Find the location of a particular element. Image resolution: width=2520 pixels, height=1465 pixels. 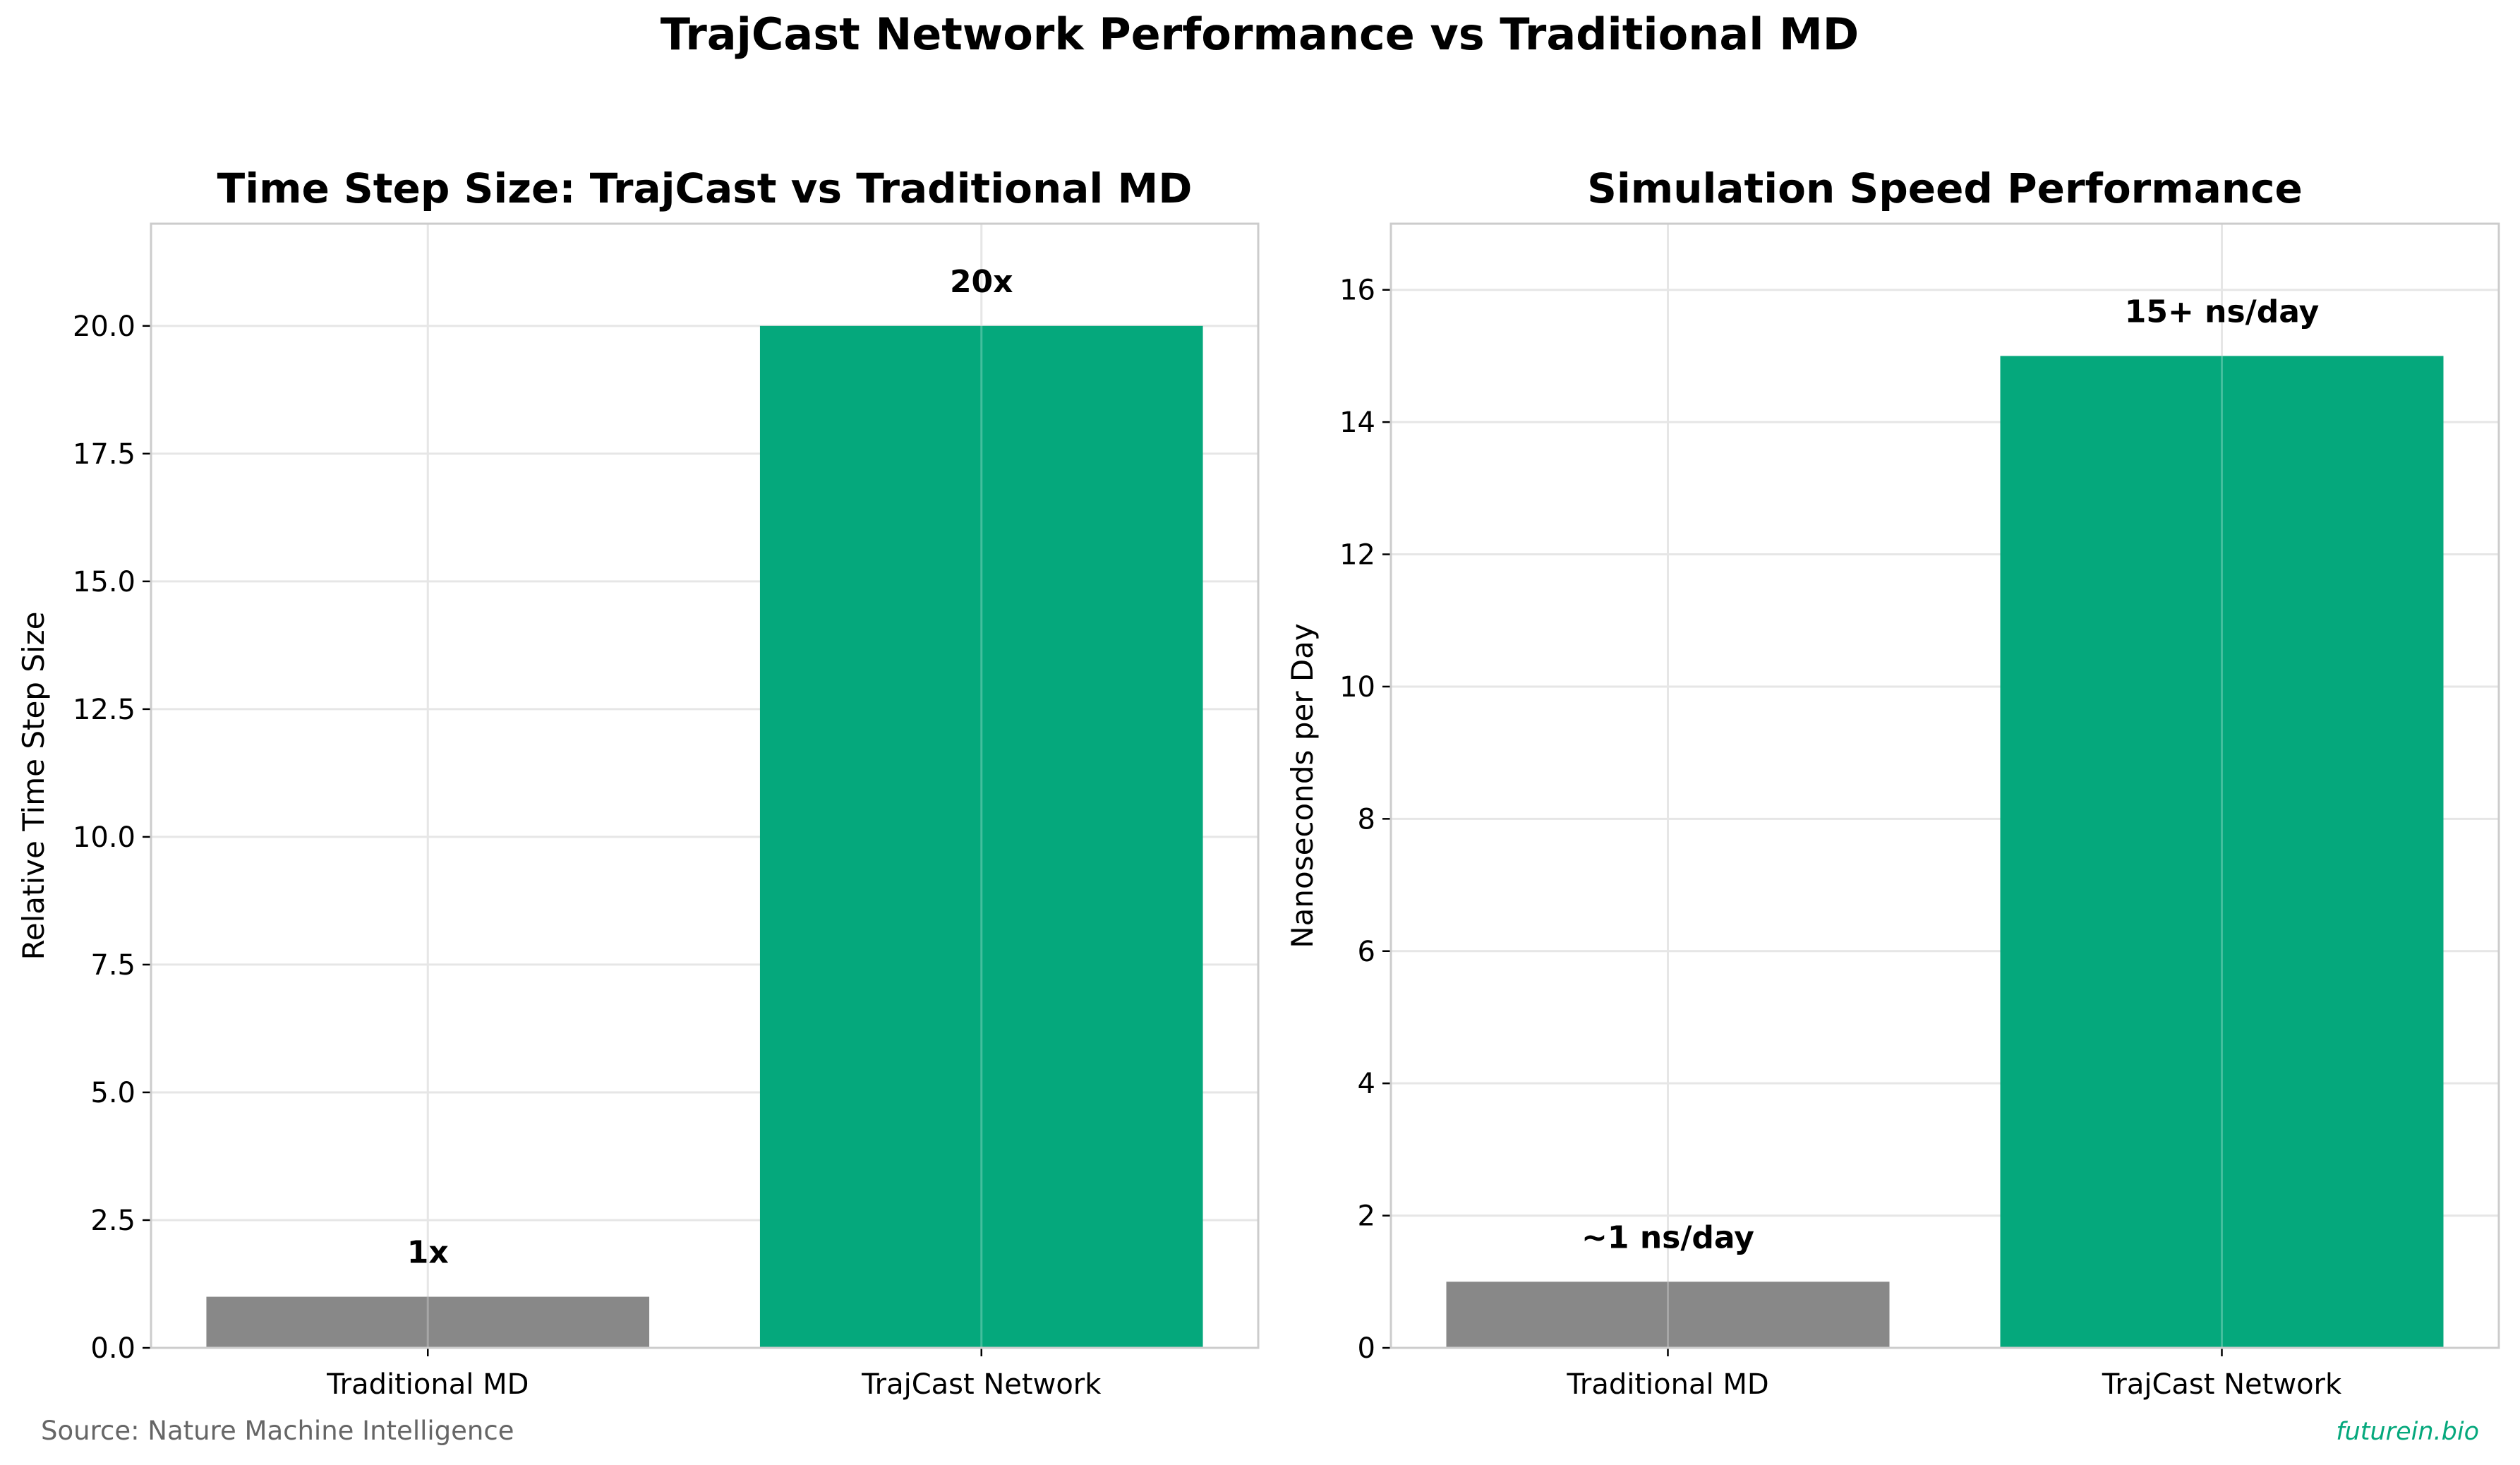

y-tick-label: 5.0 is located at coordinates (112, 1093).